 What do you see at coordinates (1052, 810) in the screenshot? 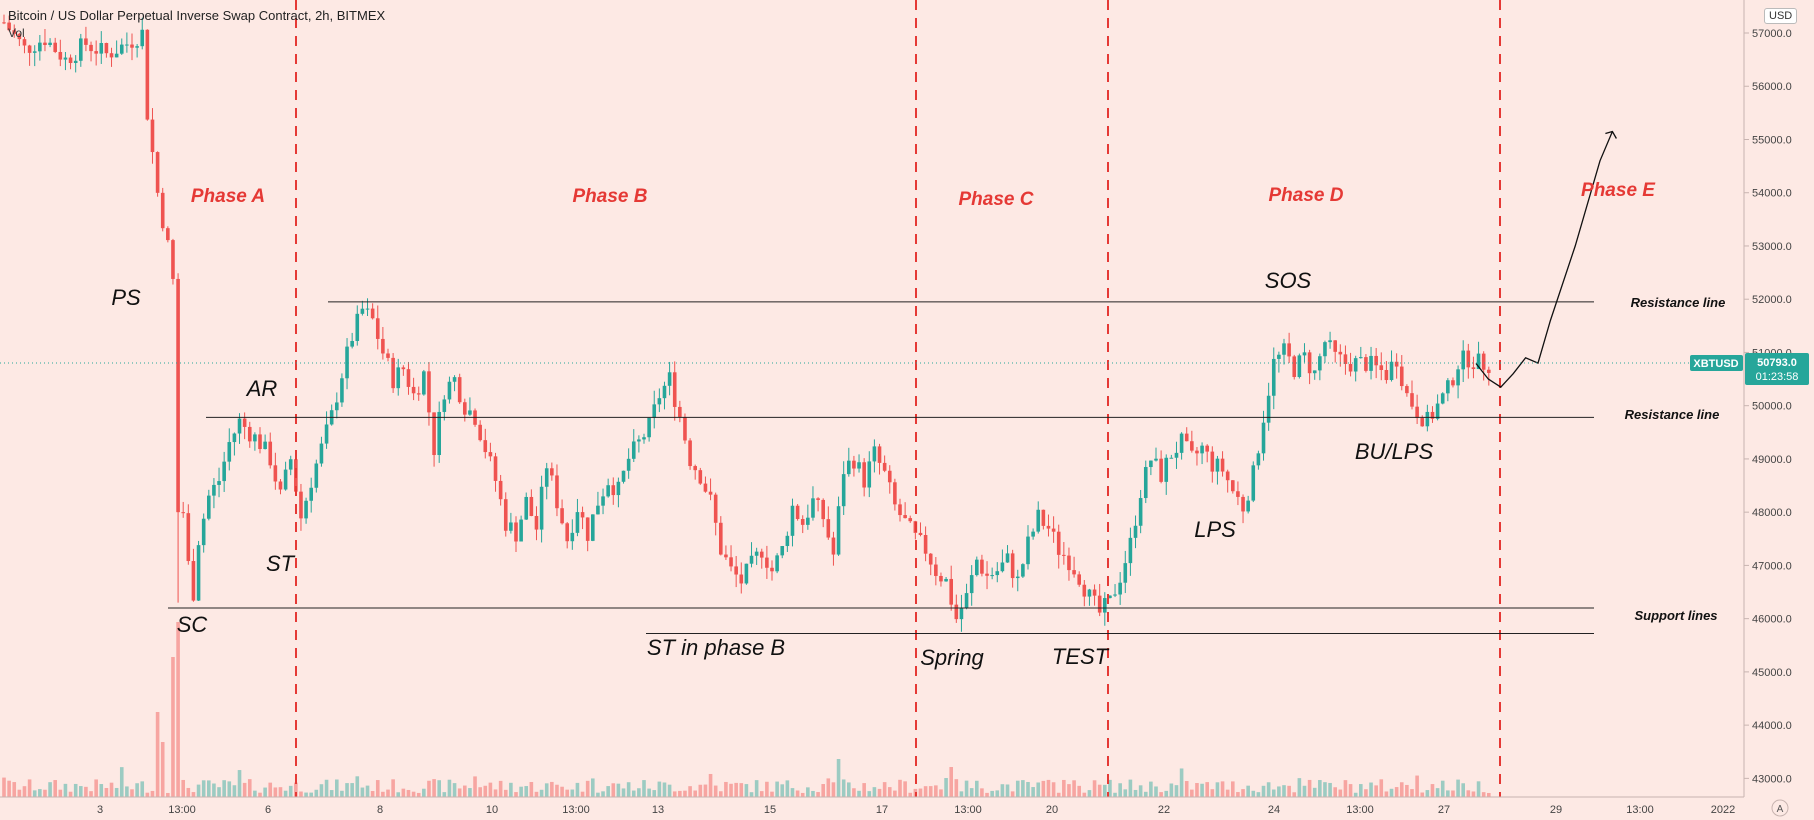
I see `time-tick-label: 20` at bounding box center [1052, 810].